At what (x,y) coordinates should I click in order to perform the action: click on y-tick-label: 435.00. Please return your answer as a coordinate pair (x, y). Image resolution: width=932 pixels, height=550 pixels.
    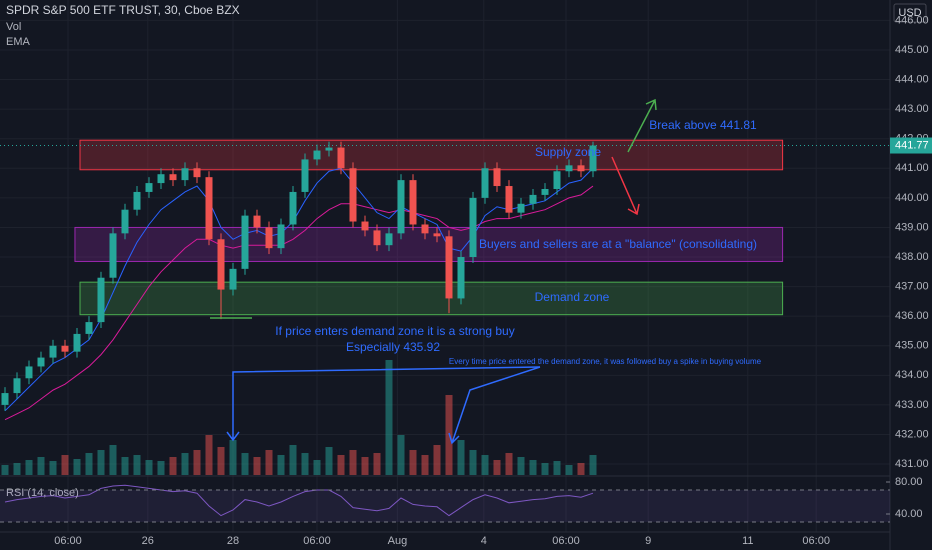
    Looking at the image, I should click on (912, 346).